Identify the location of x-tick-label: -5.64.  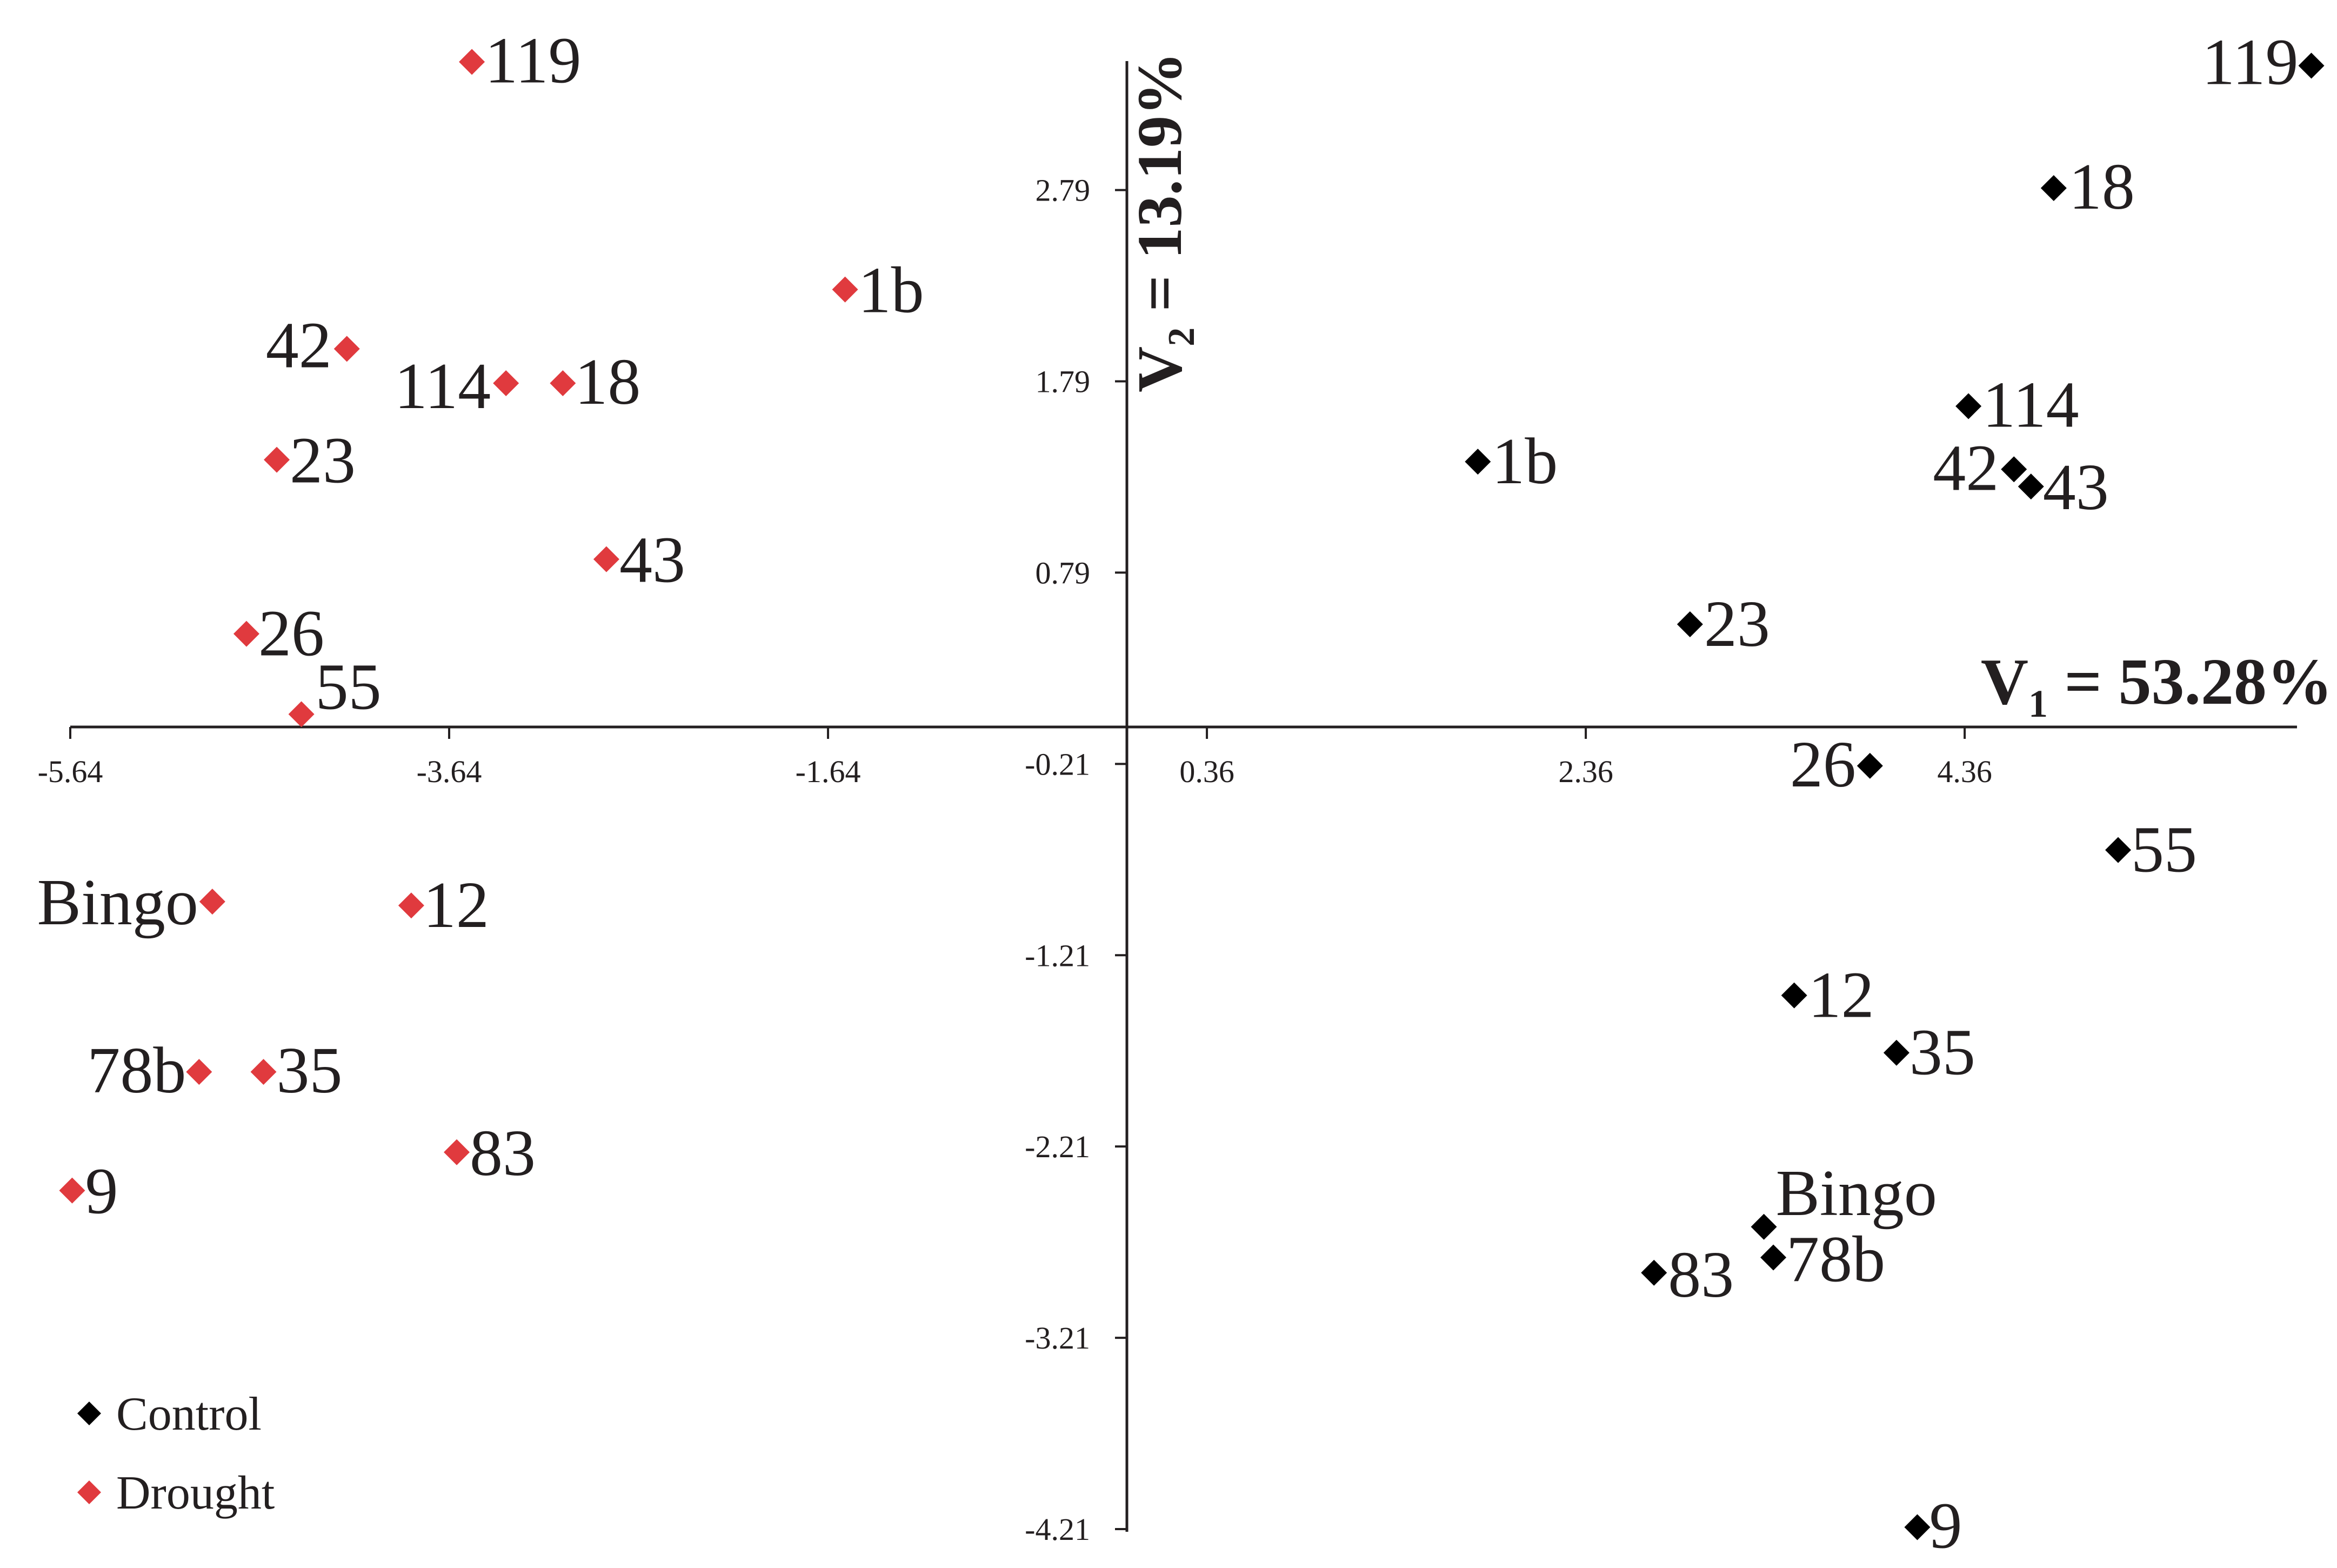
(70, 772).